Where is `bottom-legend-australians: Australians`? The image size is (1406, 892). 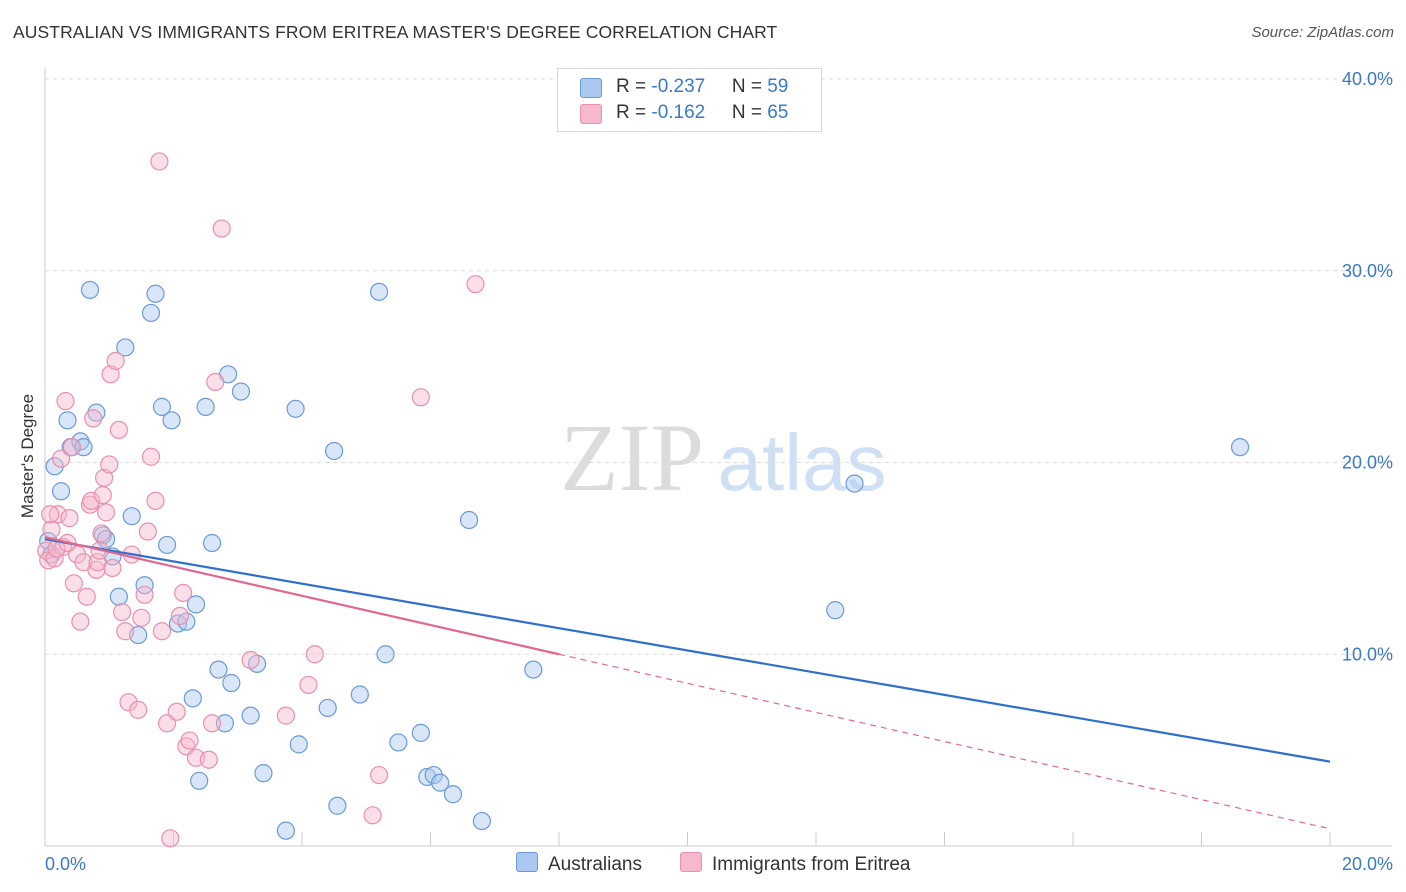 bottom-legend-australians: Australians is located at coordinates (579, 864).